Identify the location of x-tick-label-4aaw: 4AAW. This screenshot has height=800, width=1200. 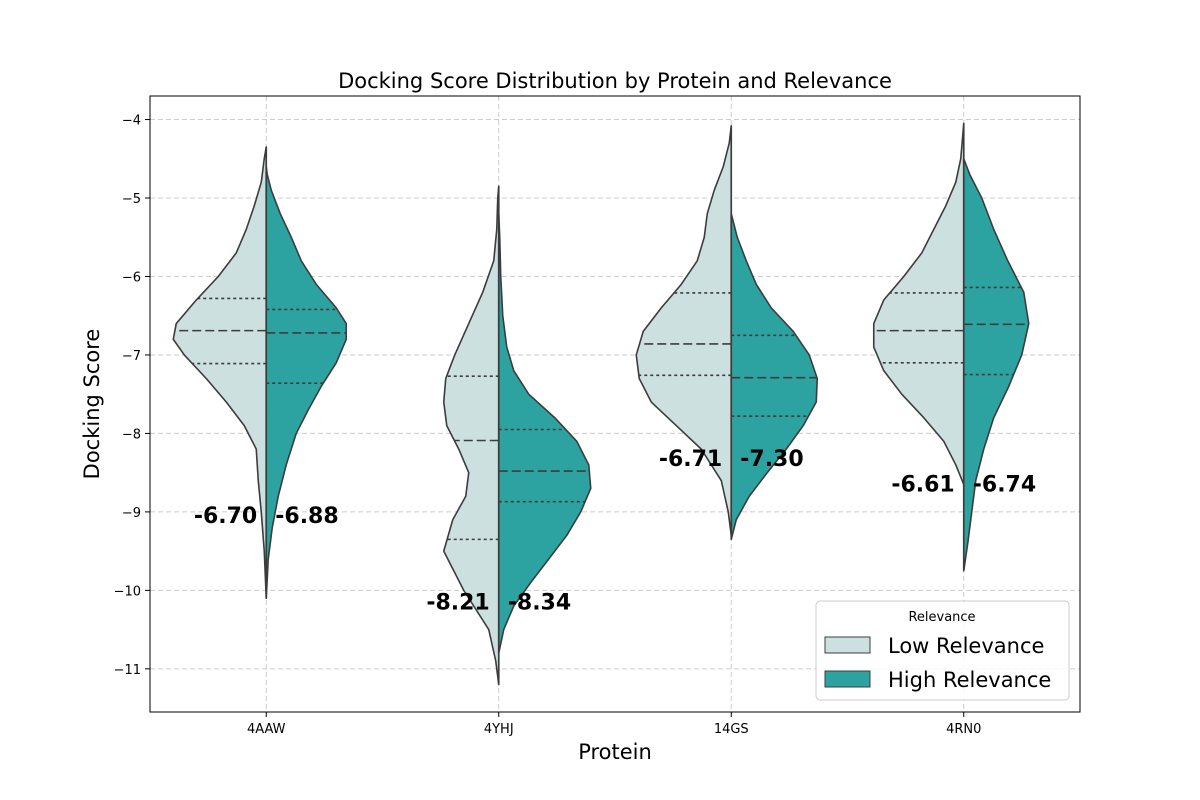
(266, 729).